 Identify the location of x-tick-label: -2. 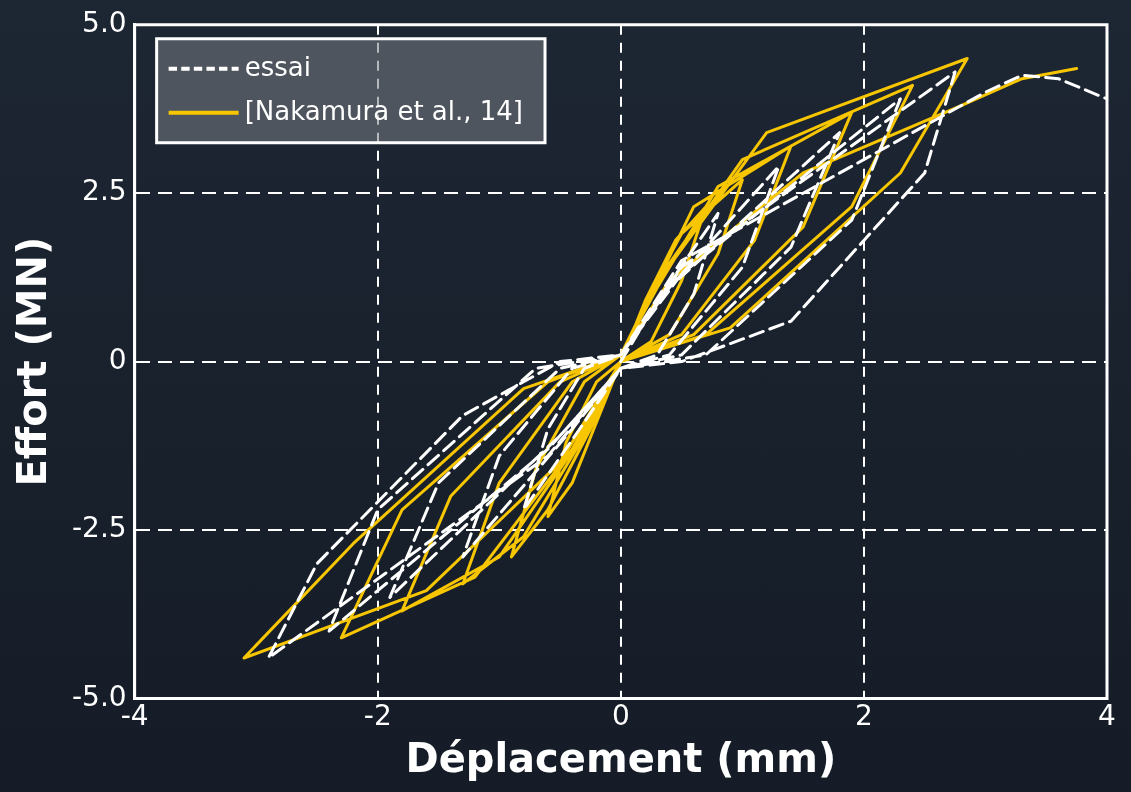
(377, 716).